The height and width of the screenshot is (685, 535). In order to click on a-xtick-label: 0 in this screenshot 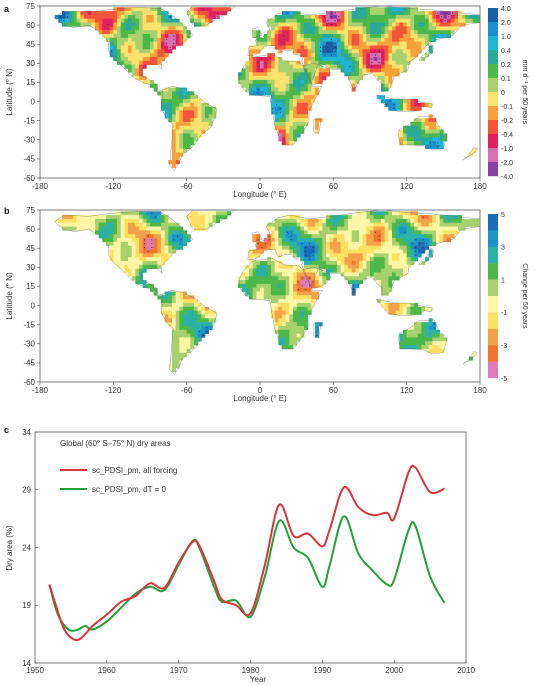, I will do `click(260, 186)`.